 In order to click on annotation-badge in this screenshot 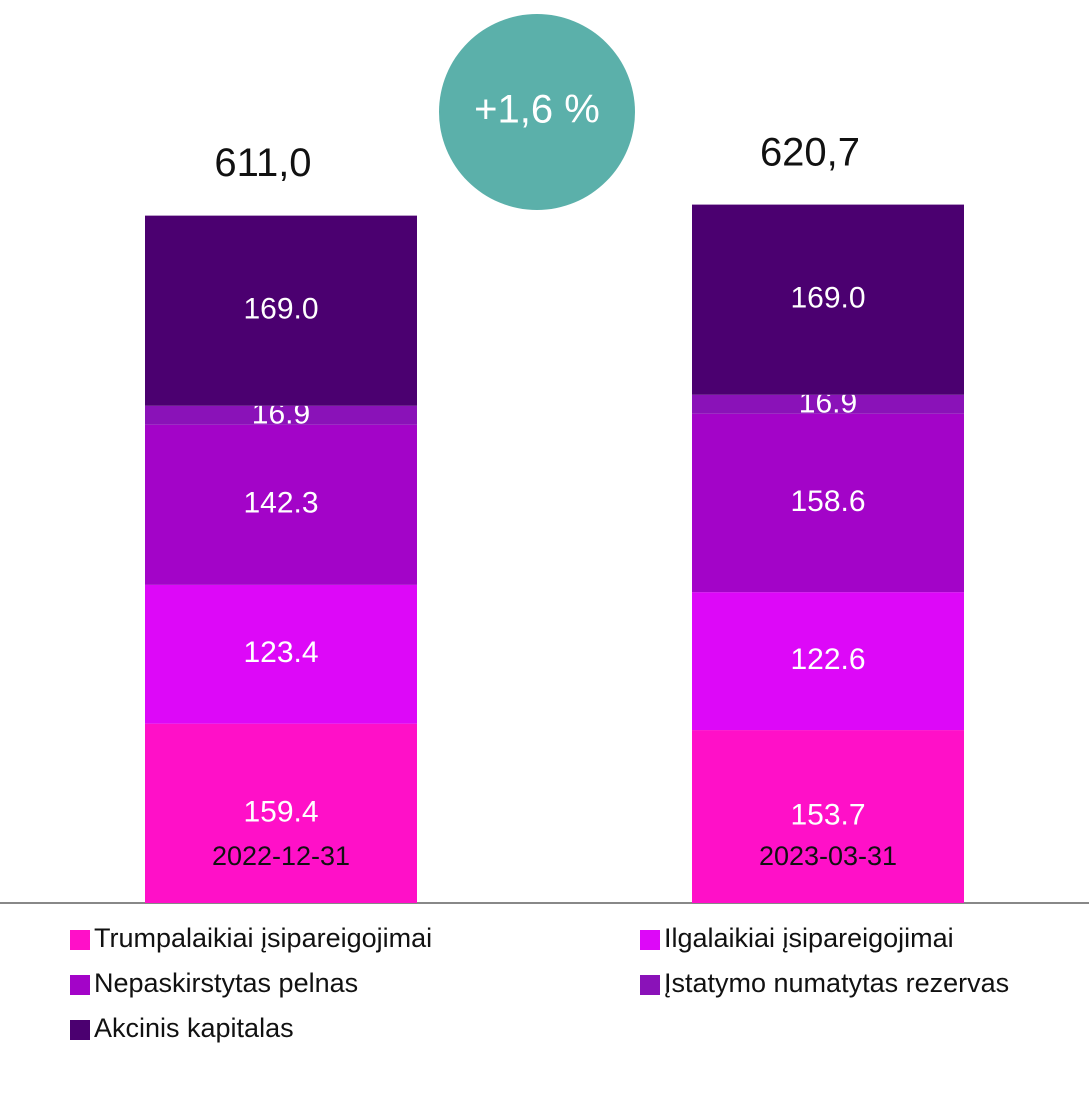, I will do `click(537, 112)`.